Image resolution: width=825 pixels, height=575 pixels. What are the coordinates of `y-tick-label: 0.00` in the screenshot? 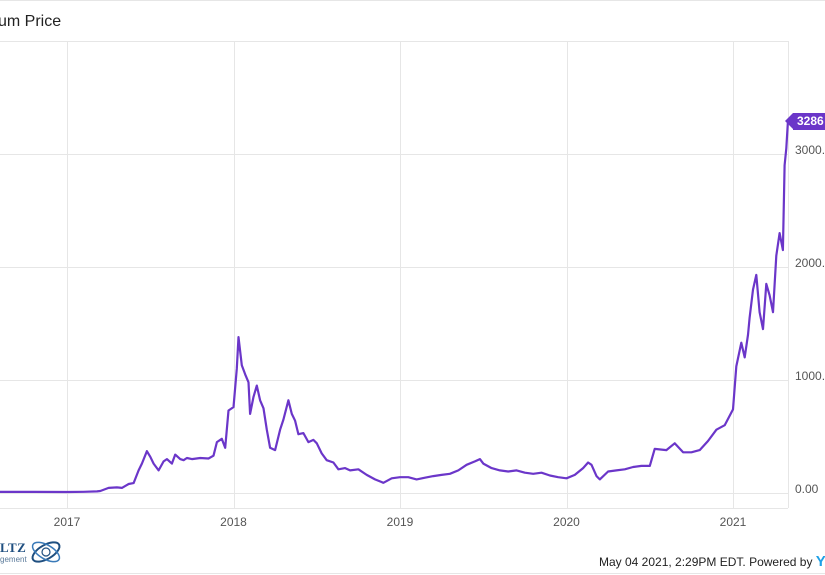 It's located at (807, 489).